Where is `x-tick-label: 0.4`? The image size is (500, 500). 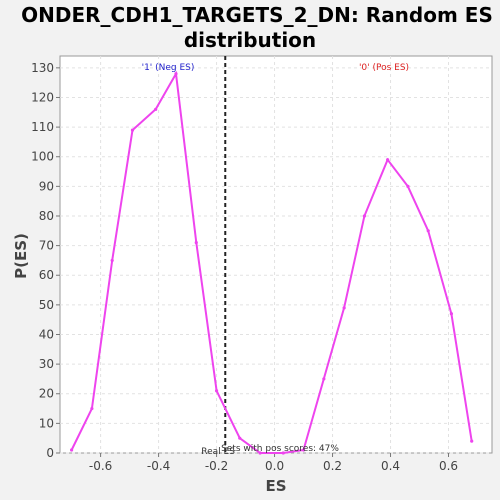
x-tick-label: 0.4 is located at coordinates (390, 466).